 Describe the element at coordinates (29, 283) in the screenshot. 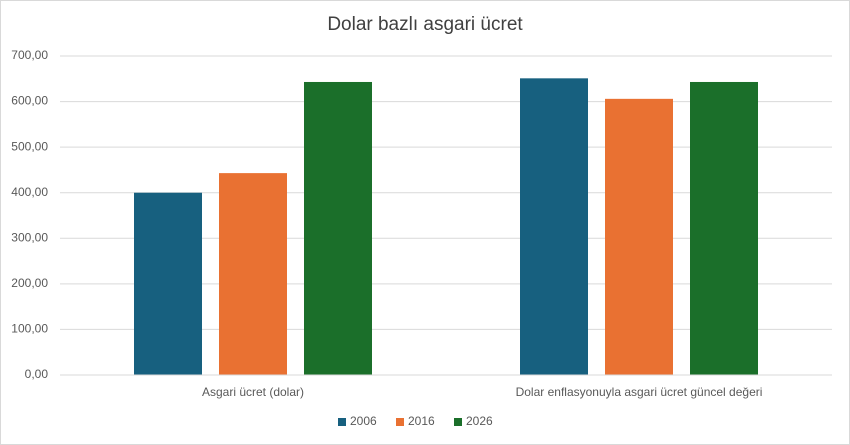

I see `y-tick-label: 200,00` at that location.